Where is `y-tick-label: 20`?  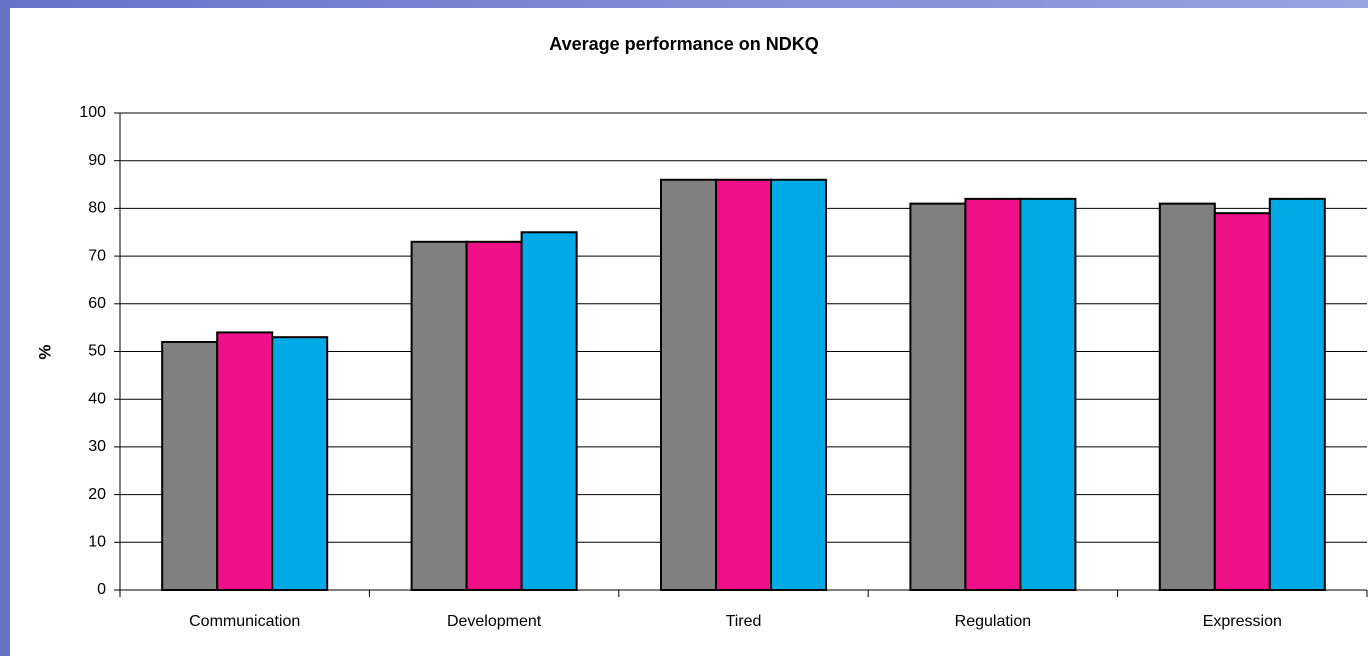 y-tick-label: 20 is located at coordinates (97, 494).